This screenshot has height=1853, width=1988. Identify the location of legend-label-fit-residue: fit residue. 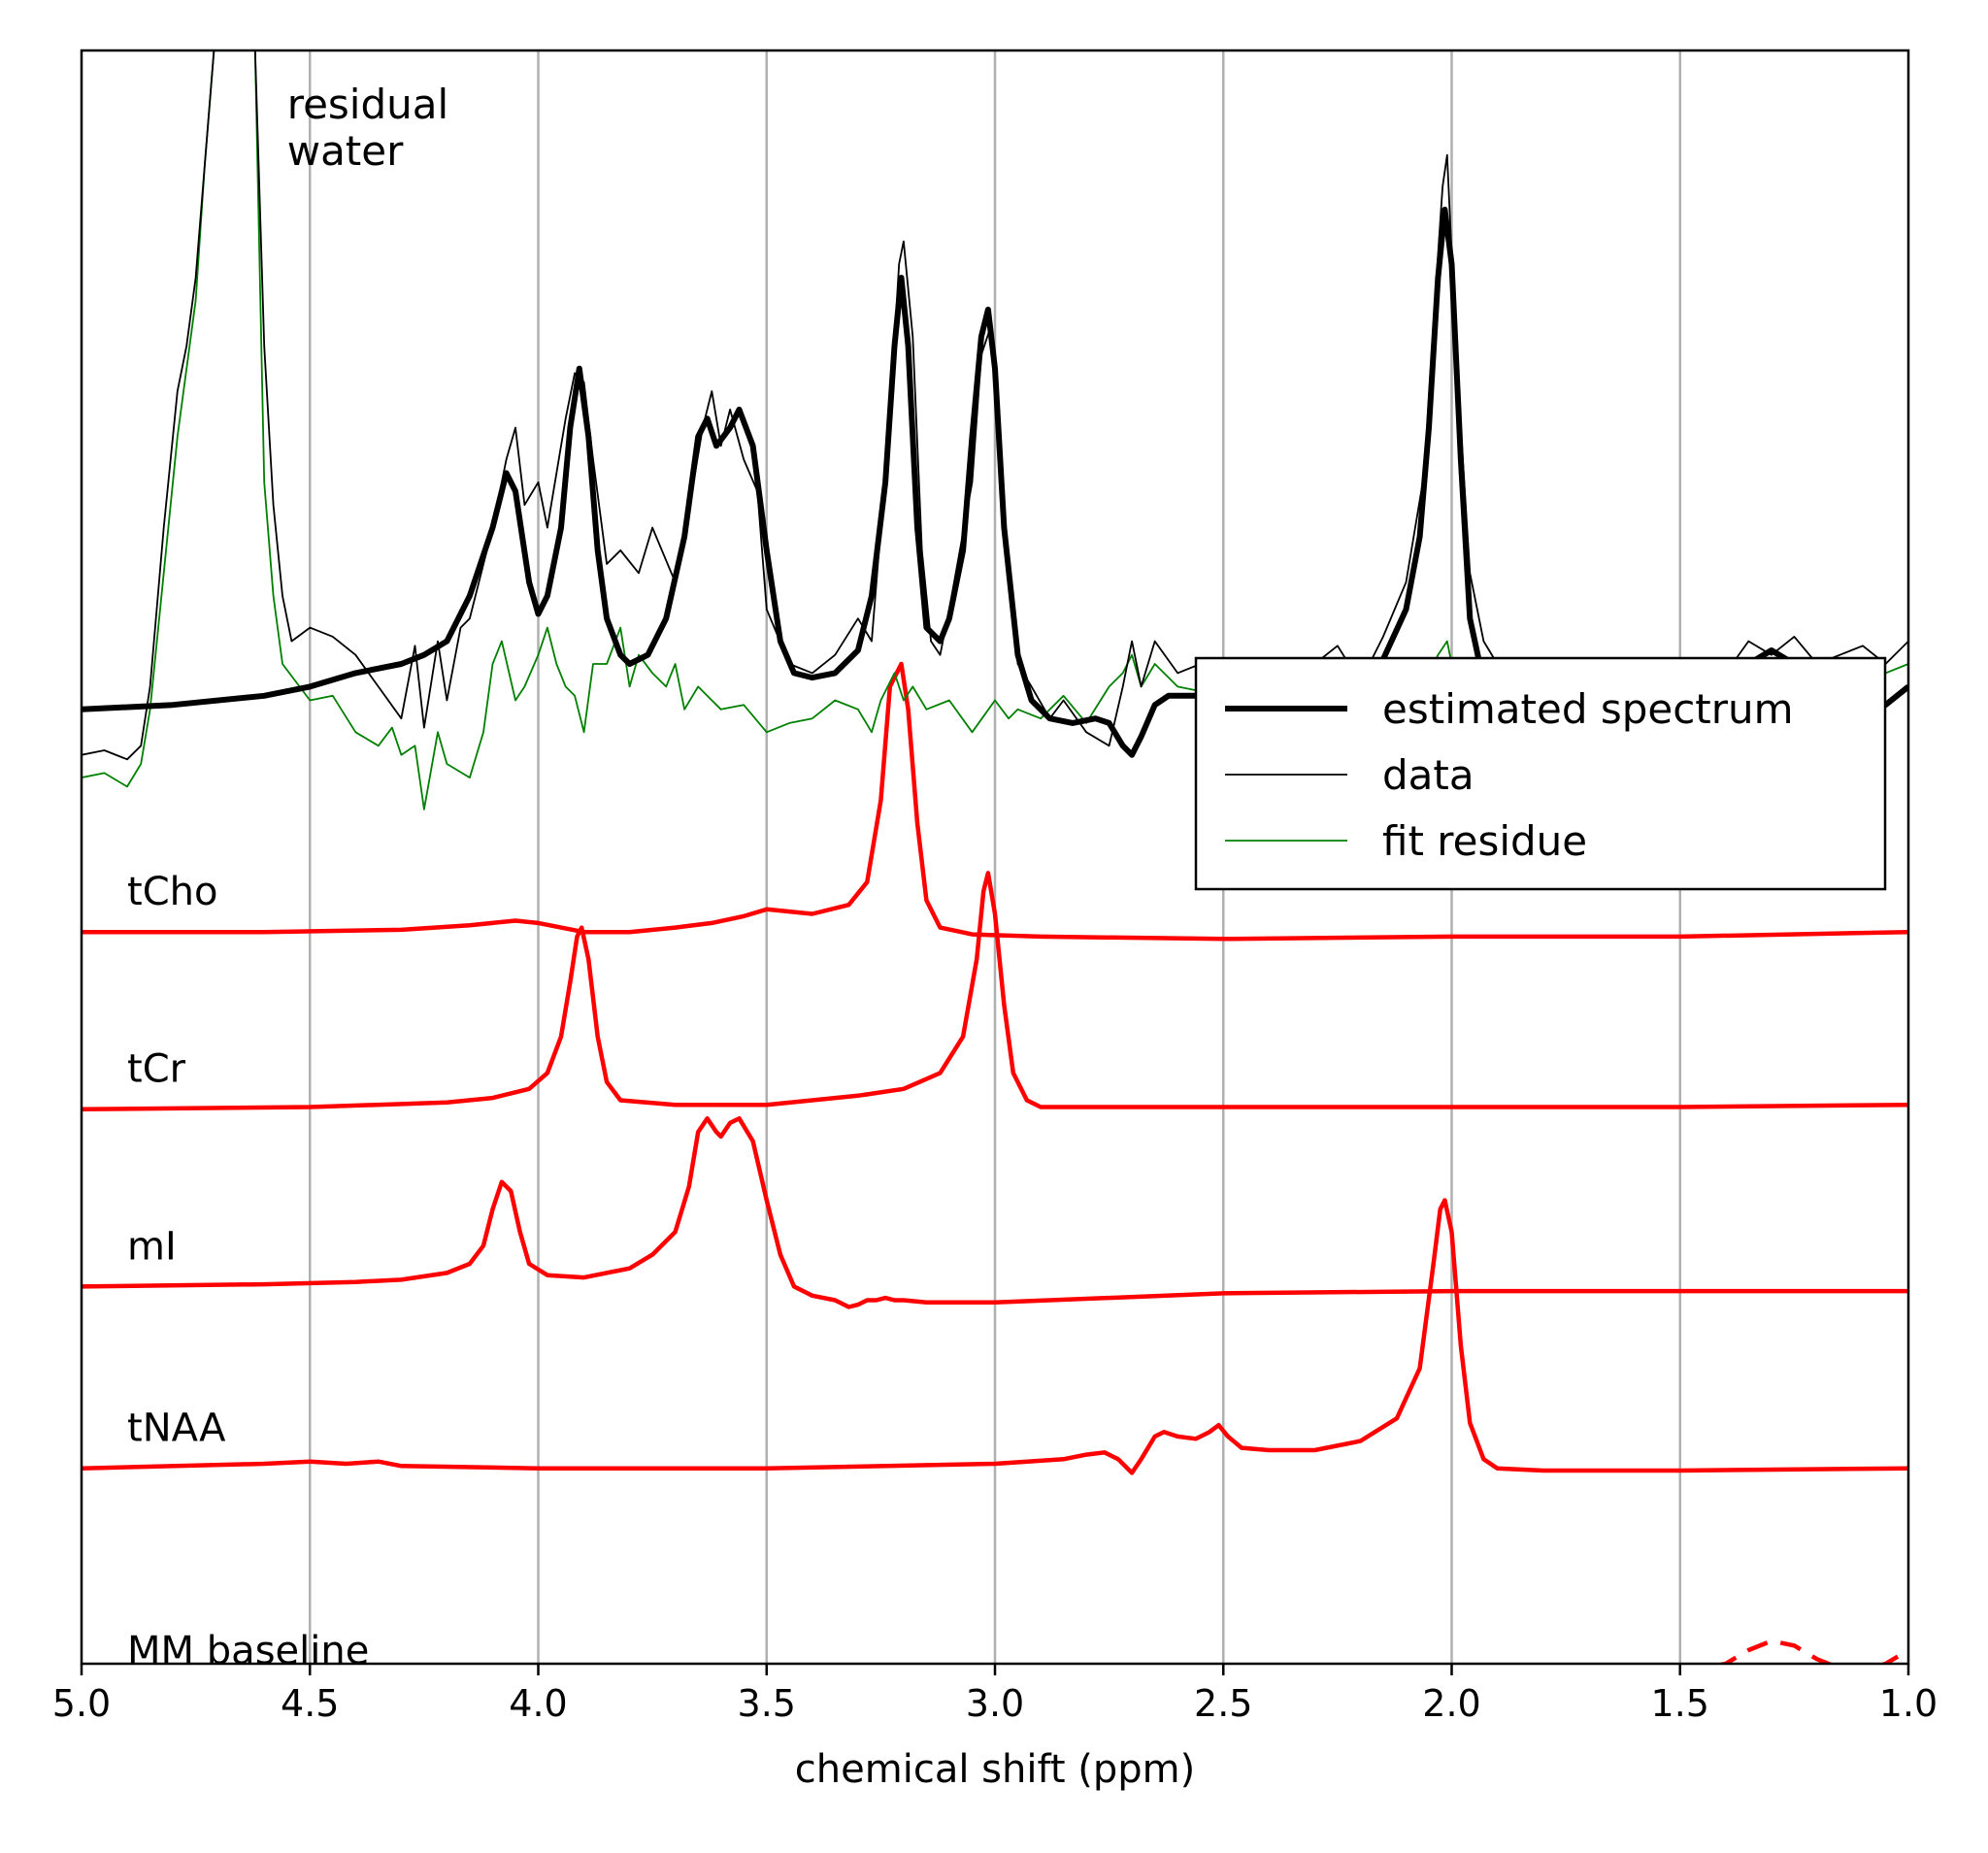
(1485, 841).